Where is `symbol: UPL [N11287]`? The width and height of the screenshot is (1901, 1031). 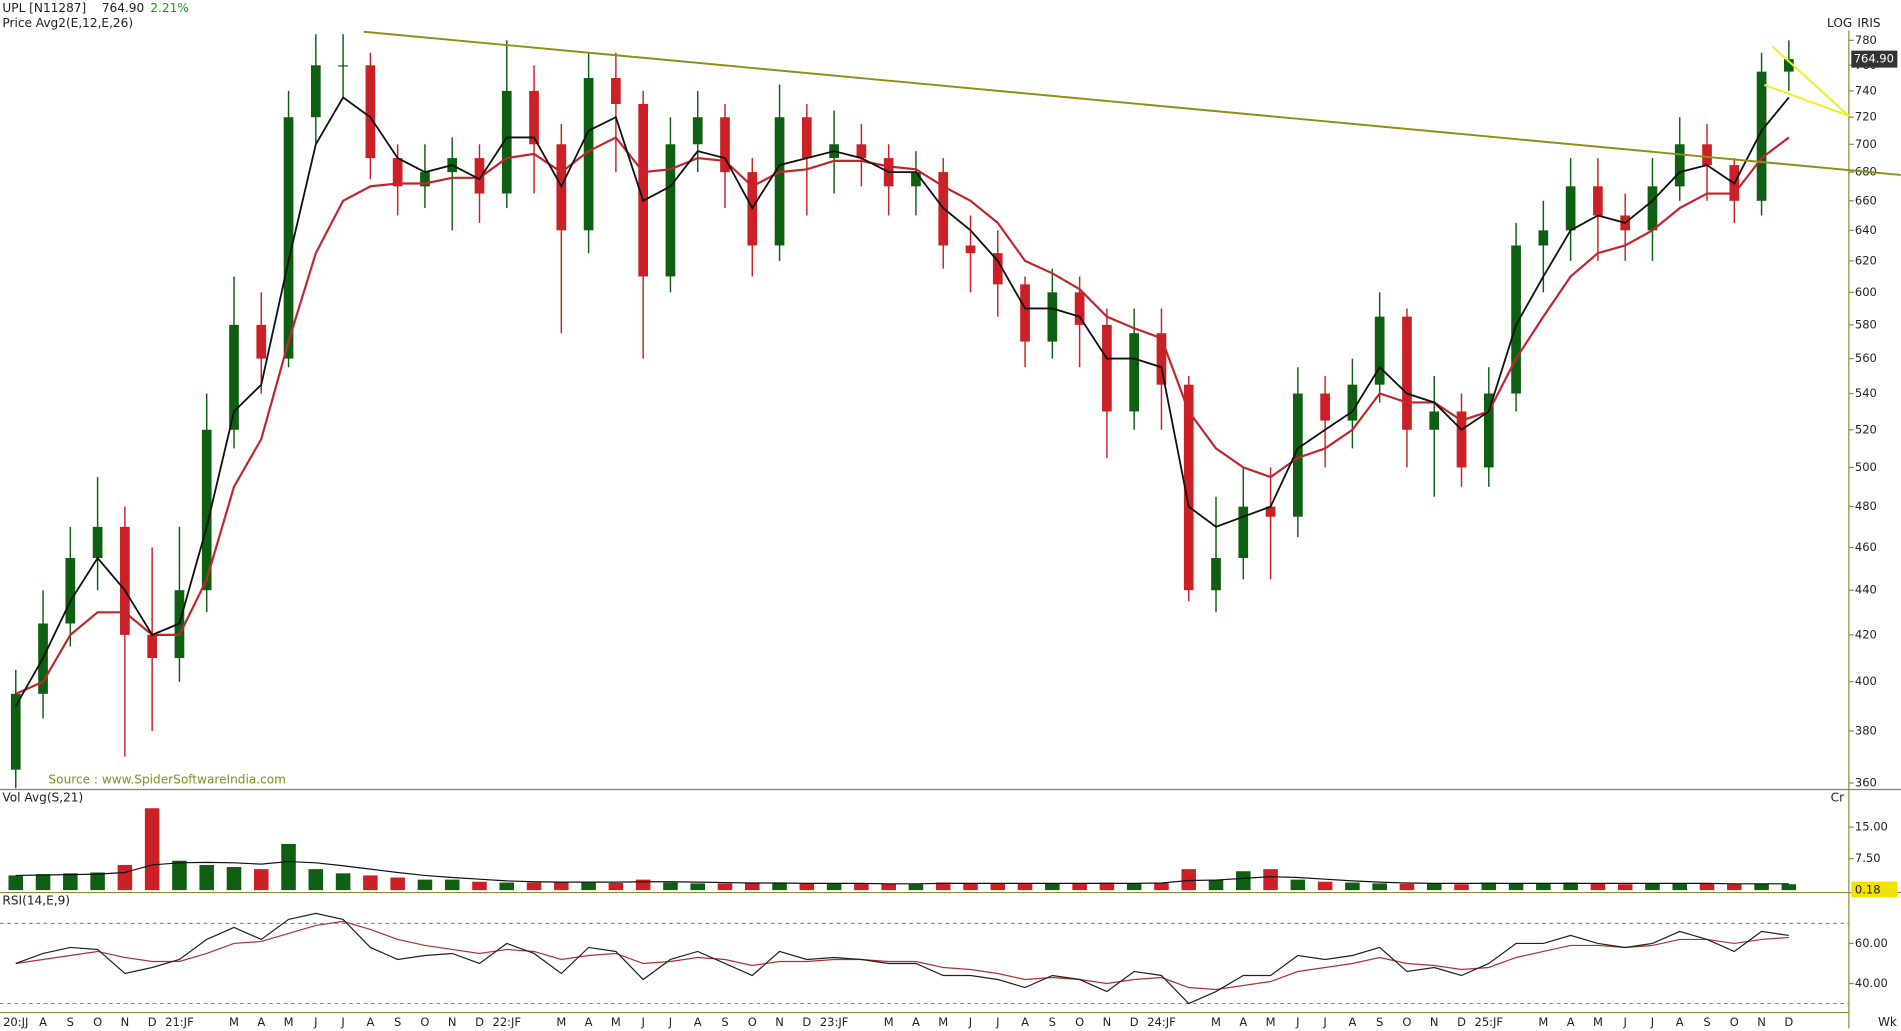 symbol: UPL [N11287] is located at coordinates (44, 8).